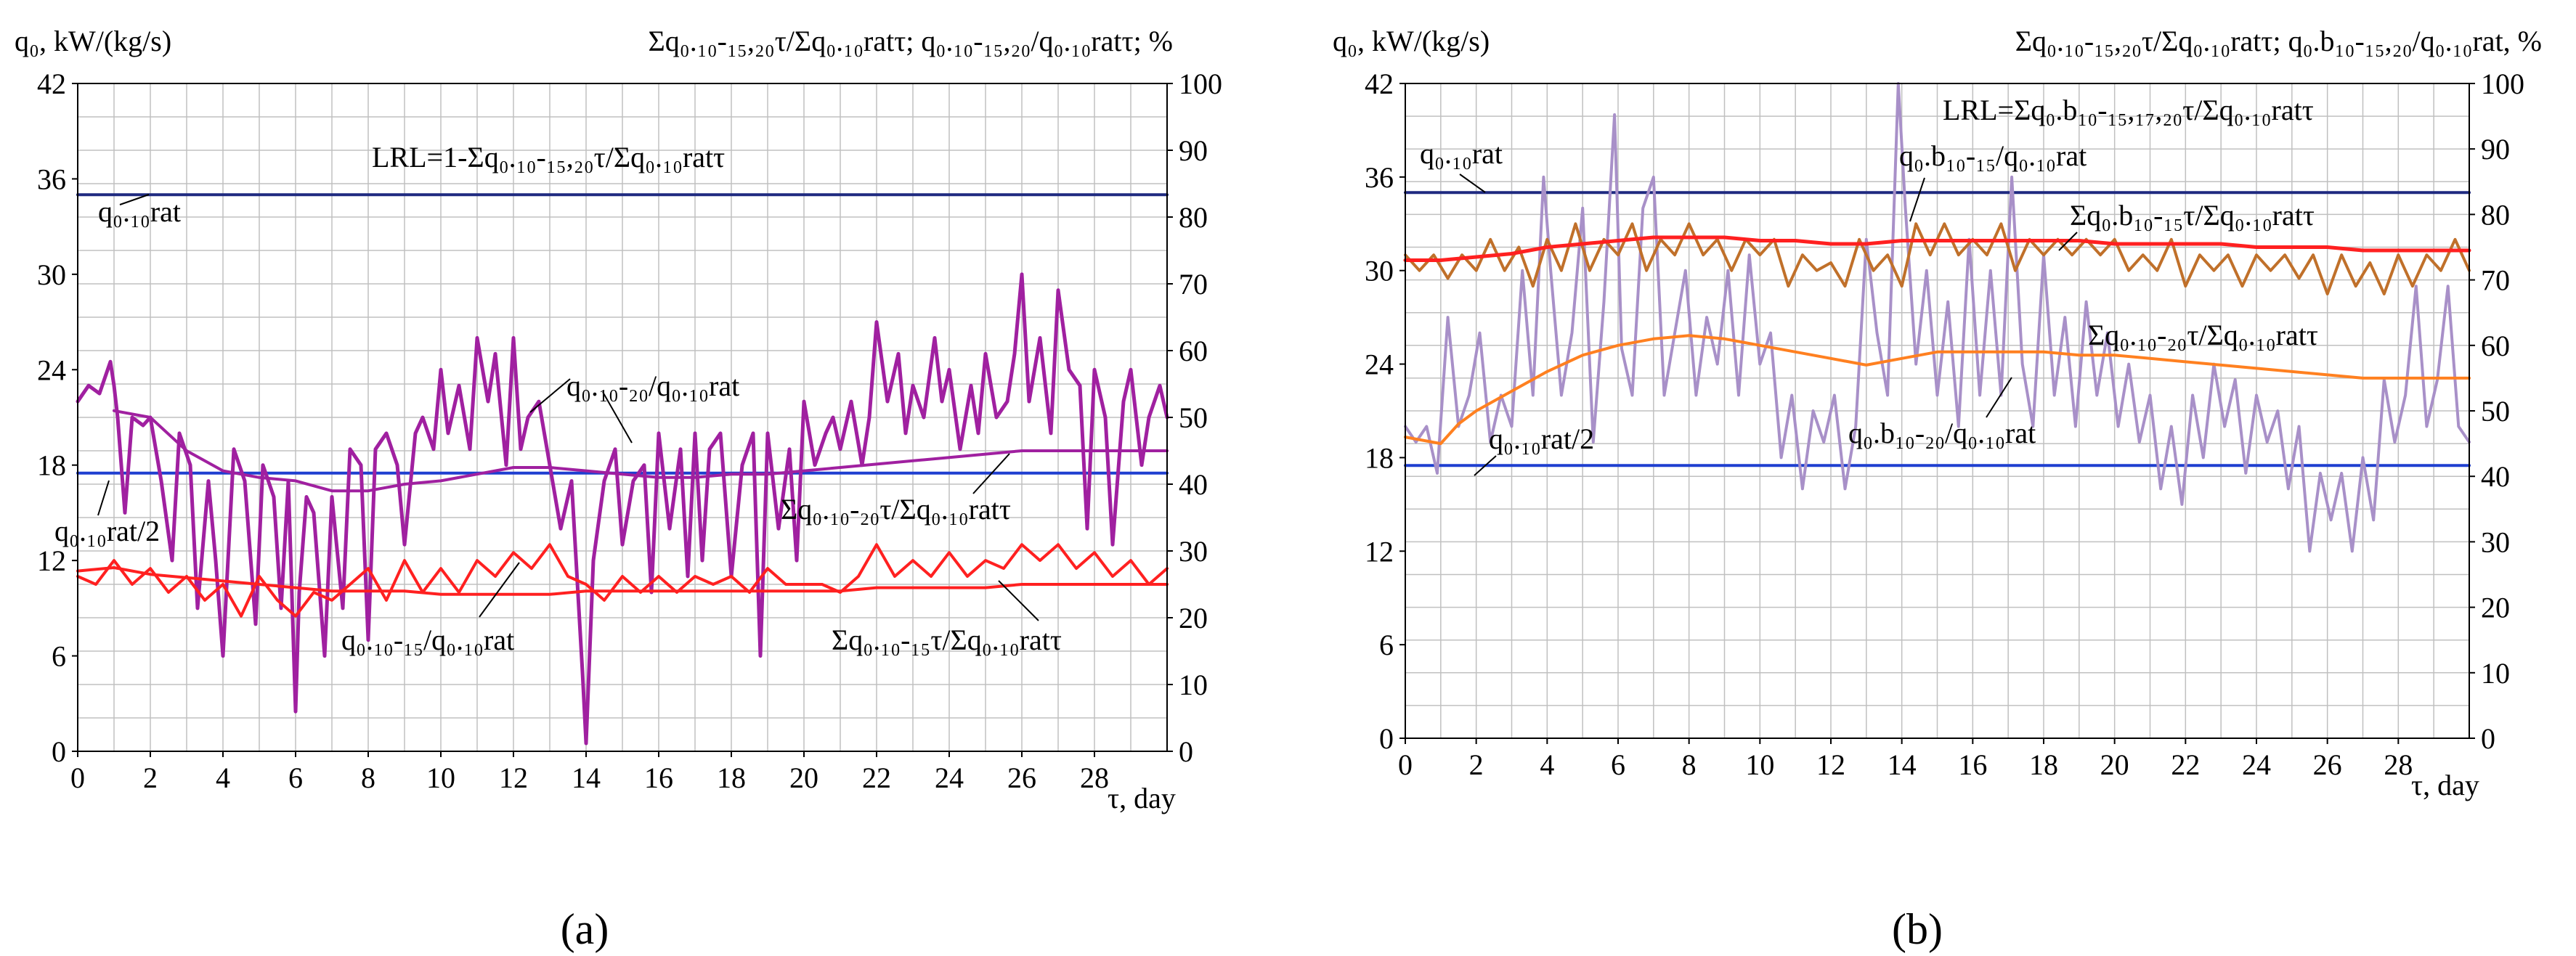 The image size is (2576, 956). Describe the element at coordinates (1999, 398) in the screenshot. I see `leader-qb1020-b` at that location.